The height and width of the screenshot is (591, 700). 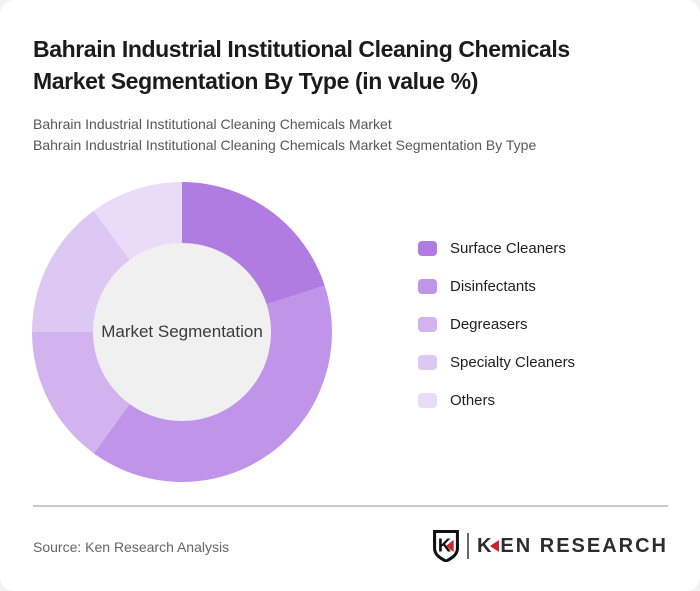 I want to click on donut-segment-disinfectants, so click(x=212, y=383).